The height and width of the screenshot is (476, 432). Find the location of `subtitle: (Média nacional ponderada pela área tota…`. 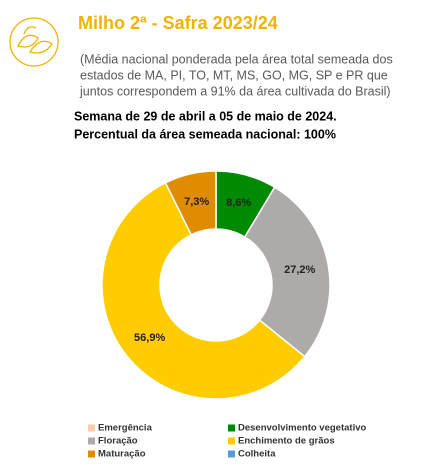

subtitle: (Média nacional ponderada pela área tota… is located at coordinates (236, 59).